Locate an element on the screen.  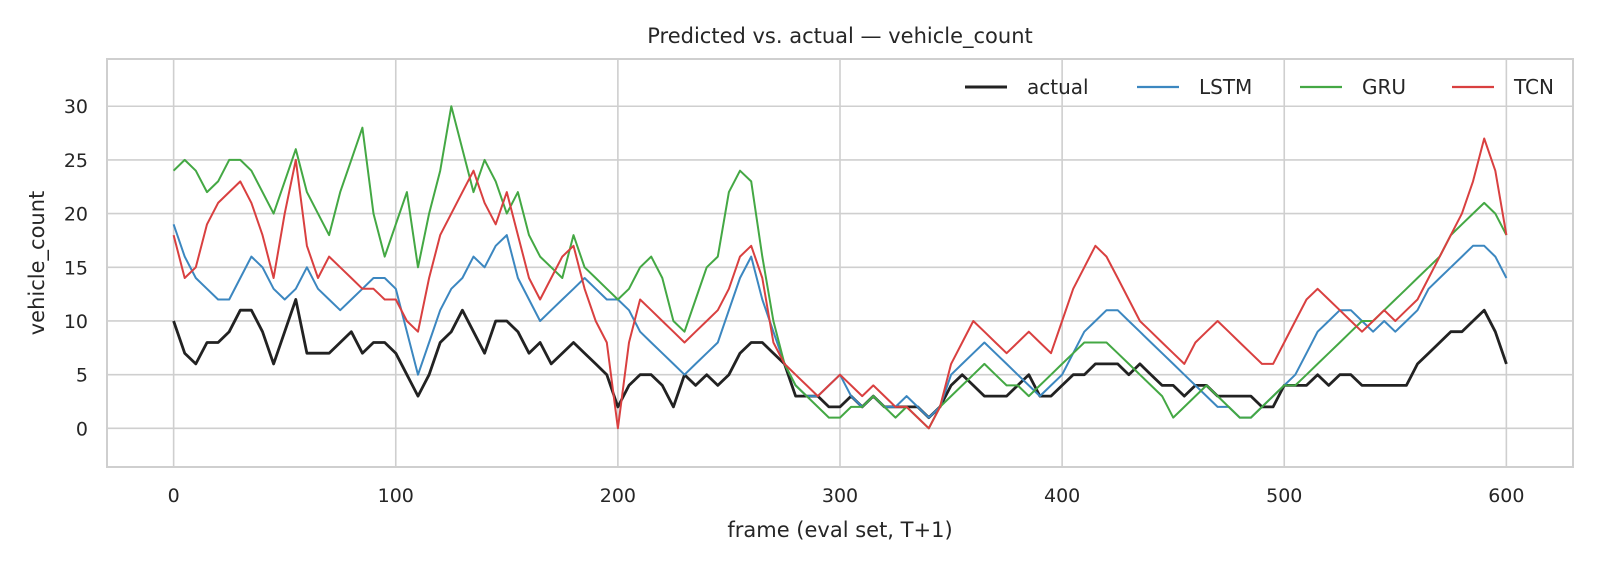
y-tick-label: 15 is located at coordinates (76, 268).